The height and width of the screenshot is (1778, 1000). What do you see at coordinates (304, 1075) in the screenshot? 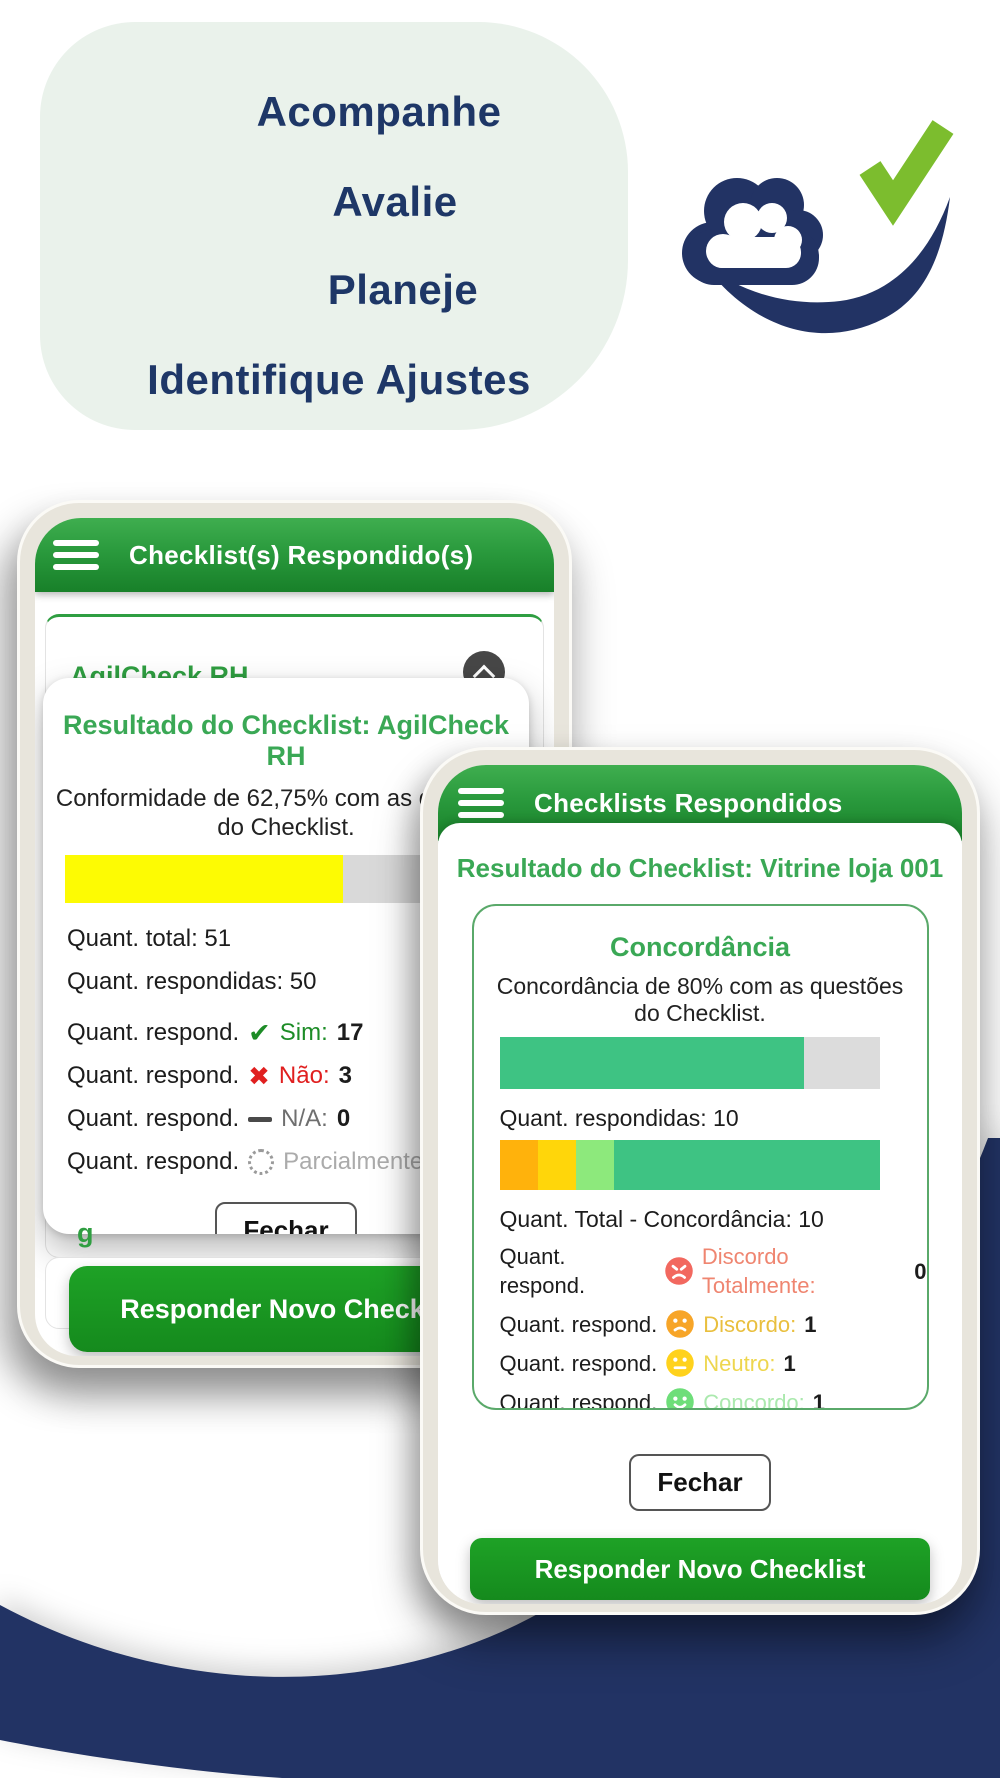
I see `row-label: Não:` at bounding box center [304, 1075].